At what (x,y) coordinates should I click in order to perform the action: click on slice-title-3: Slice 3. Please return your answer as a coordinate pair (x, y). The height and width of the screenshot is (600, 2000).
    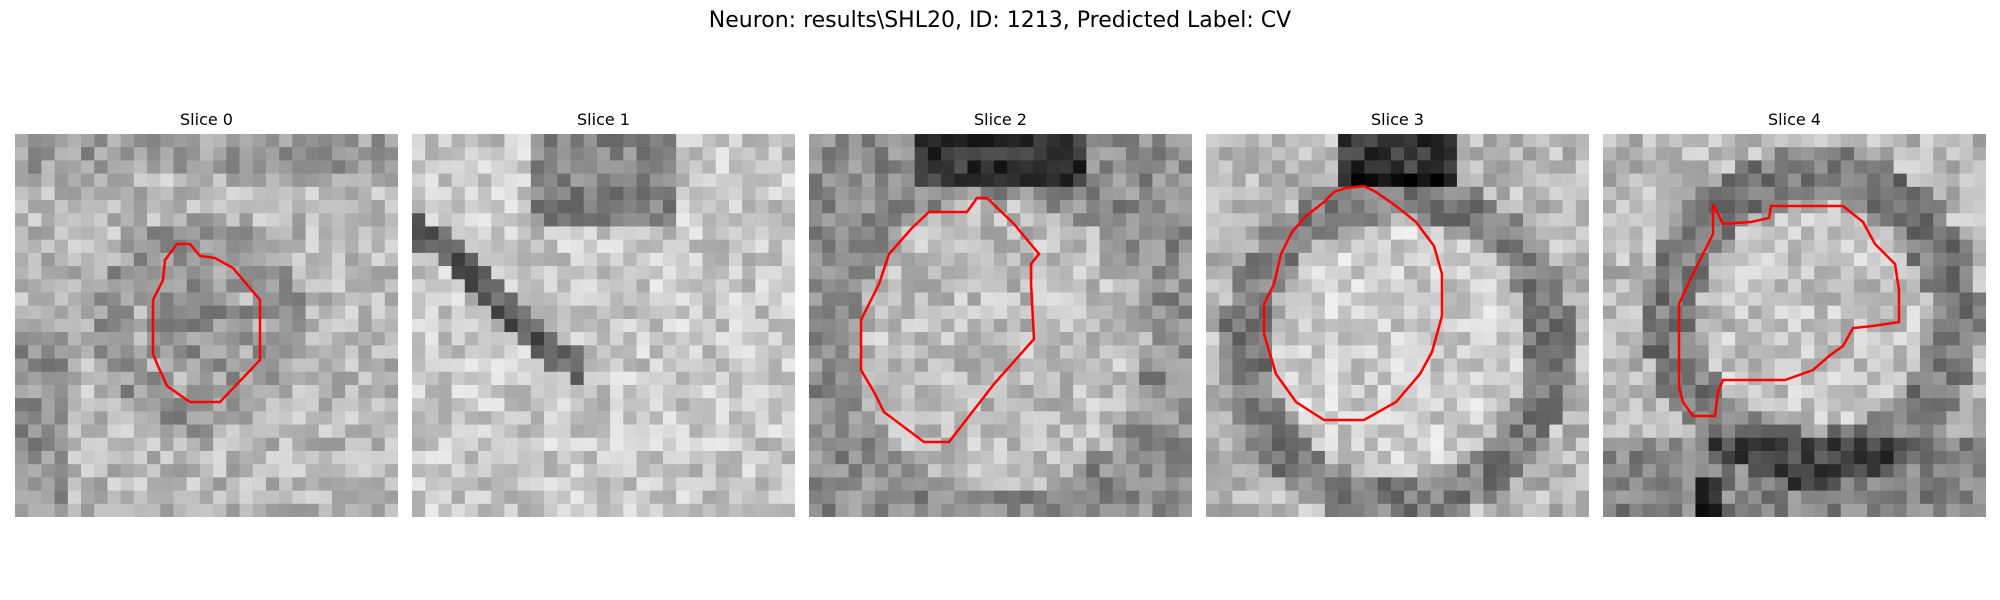
    Looking at the image, I should click on (1397, 119).